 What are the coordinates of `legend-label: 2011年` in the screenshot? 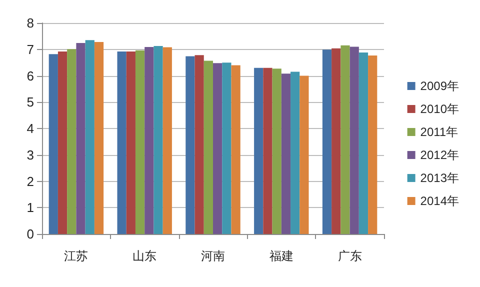 It's located at (439, 132).